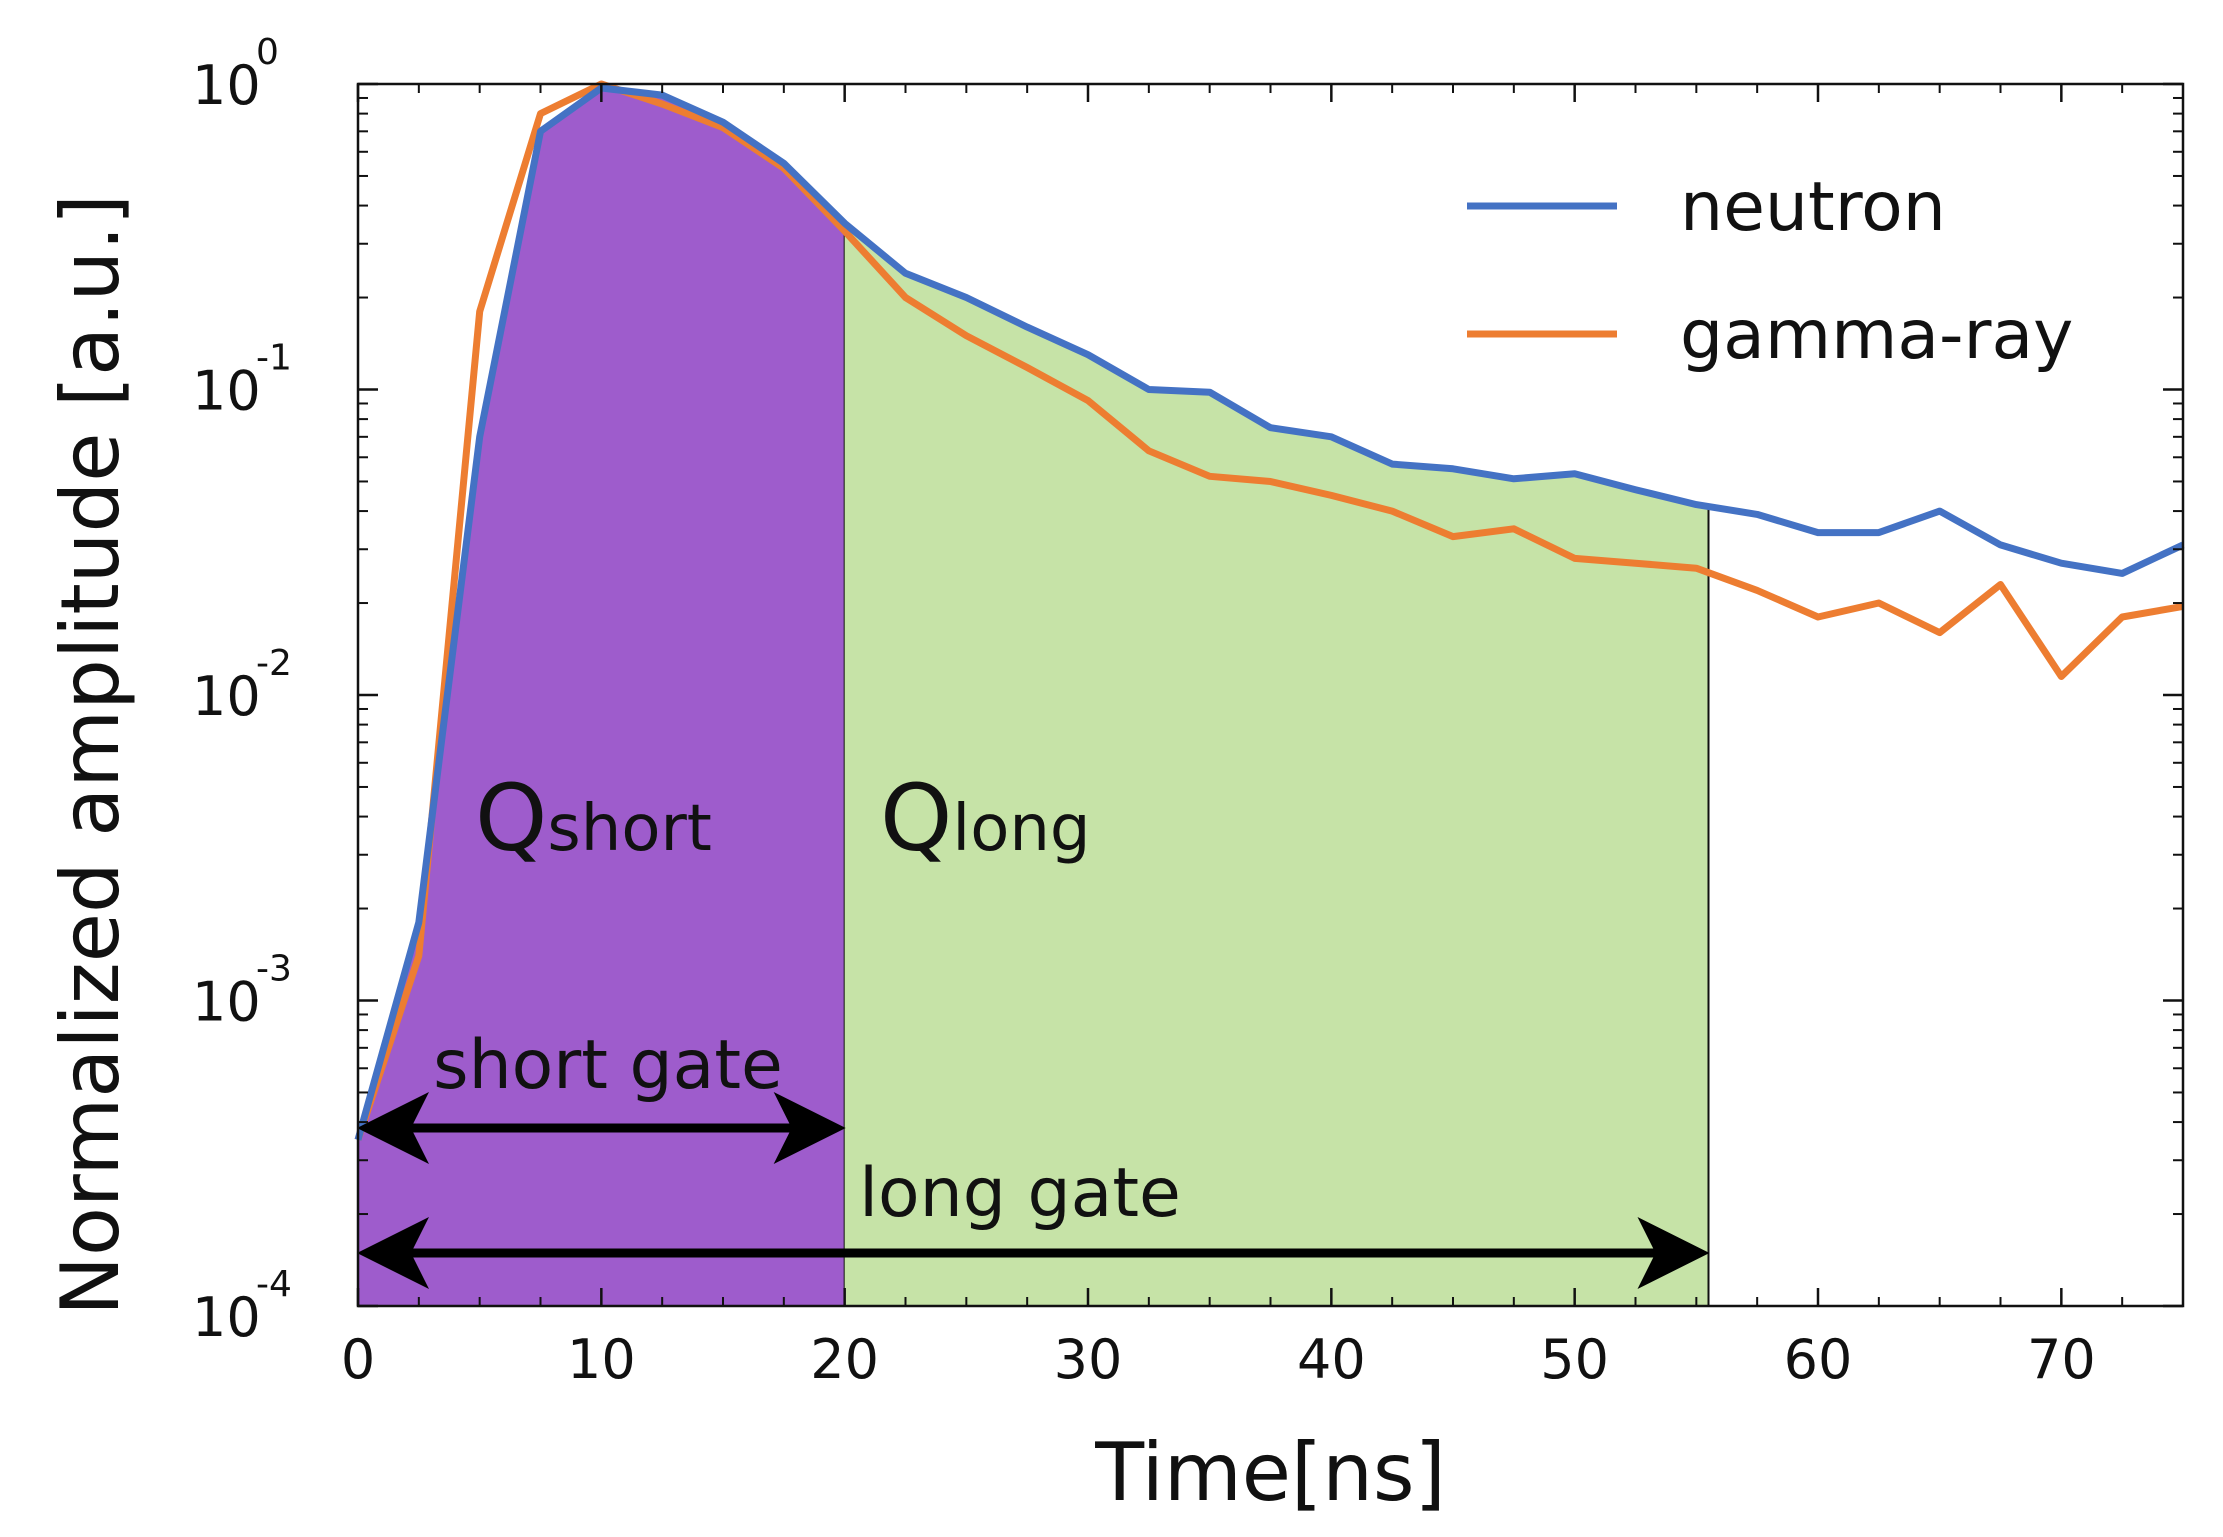 This screenshot has width=2223, height=1537. I want to click on legend: neutron gamma-ray, so click(1770, 271).